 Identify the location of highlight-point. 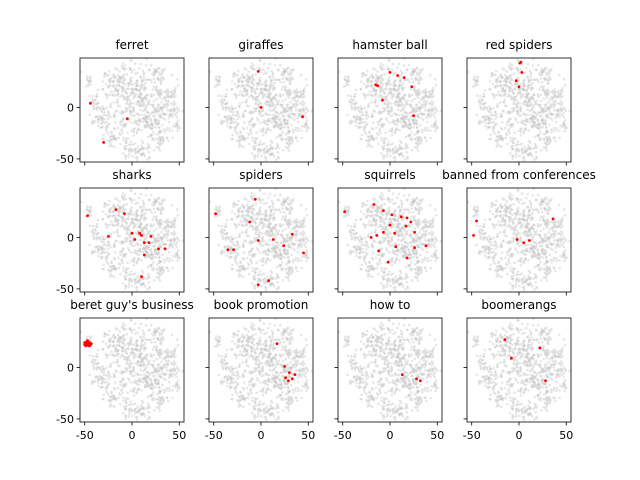
(302, 117).